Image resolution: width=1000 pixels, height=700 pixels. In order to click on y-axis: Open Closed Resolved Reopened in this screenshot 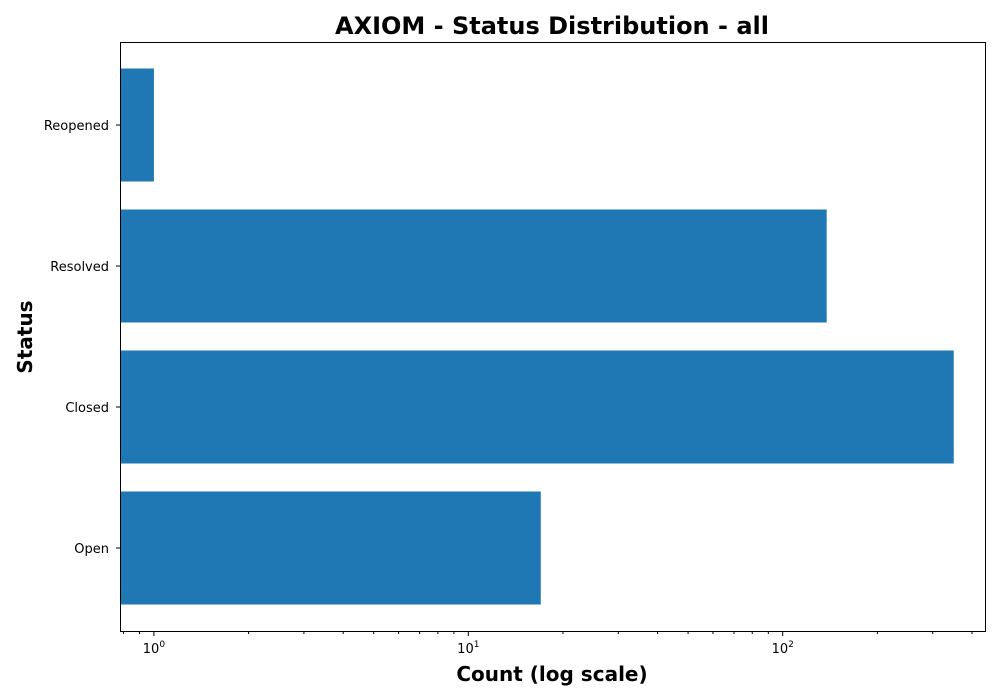, I will do `click(82, 338)`.